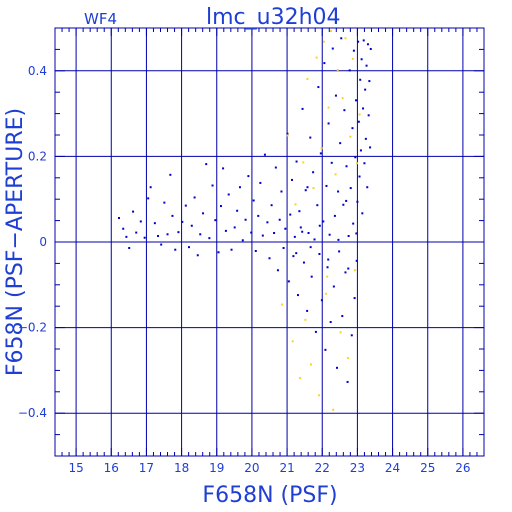  I want to click on x-tick-label: 24, so click(392, 468).